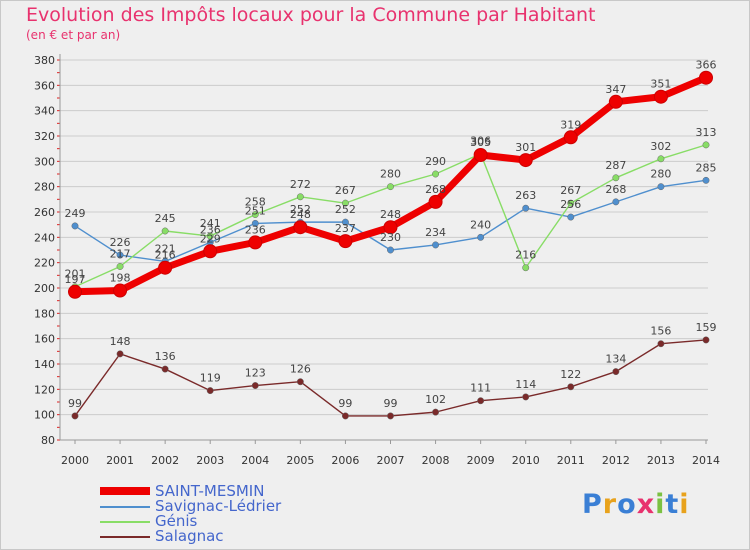 This screenshot has width=750, height=550. What do you see at coordinates (525, 195) in the screenshot?
I see `data-label: 263` at bounding box center [525, 195].